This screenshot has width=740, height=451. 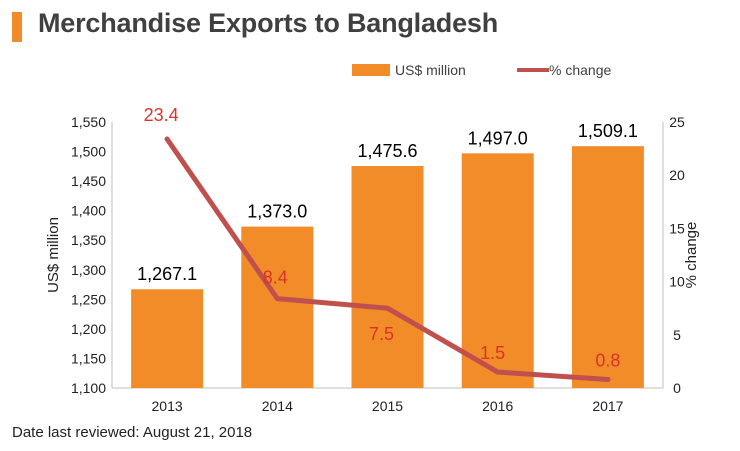 What do you see at coordinates (677, 388) in the screenshot?
I see `y2-tick-label: 0` at bounding box center [677, 388].